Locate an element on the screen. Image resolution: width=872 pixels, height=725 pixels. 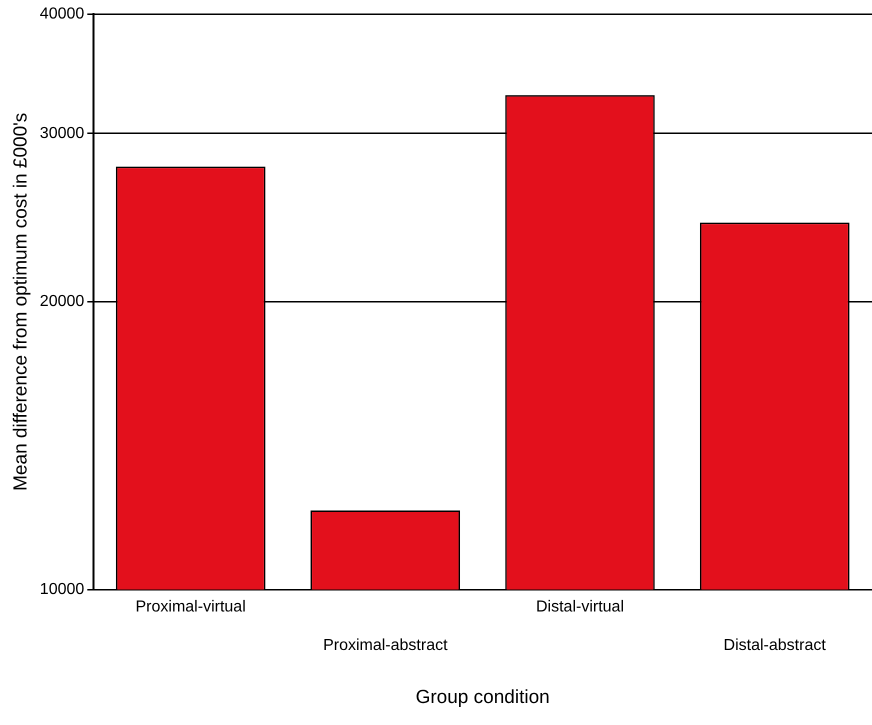
y-tick-label: 20000 is located at coordinates (62, 301).